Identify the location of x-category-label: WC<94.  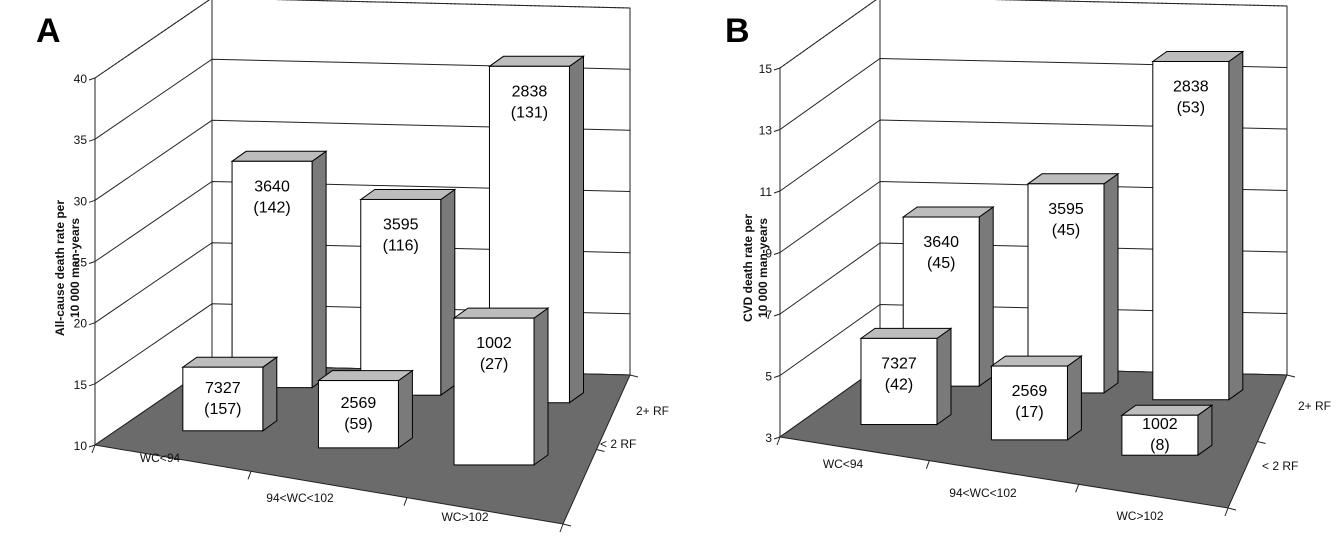
(160, 458).